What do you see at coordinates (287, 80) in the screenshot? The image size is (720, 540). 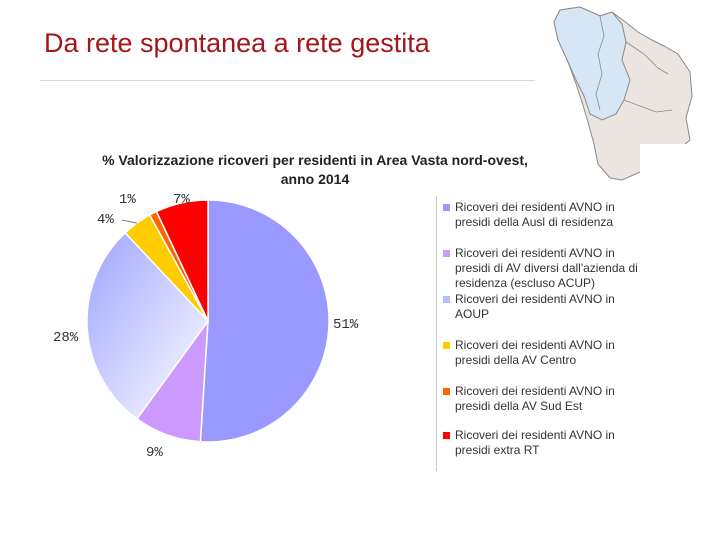 I see `title-divider` at bounding box center [287, 80].